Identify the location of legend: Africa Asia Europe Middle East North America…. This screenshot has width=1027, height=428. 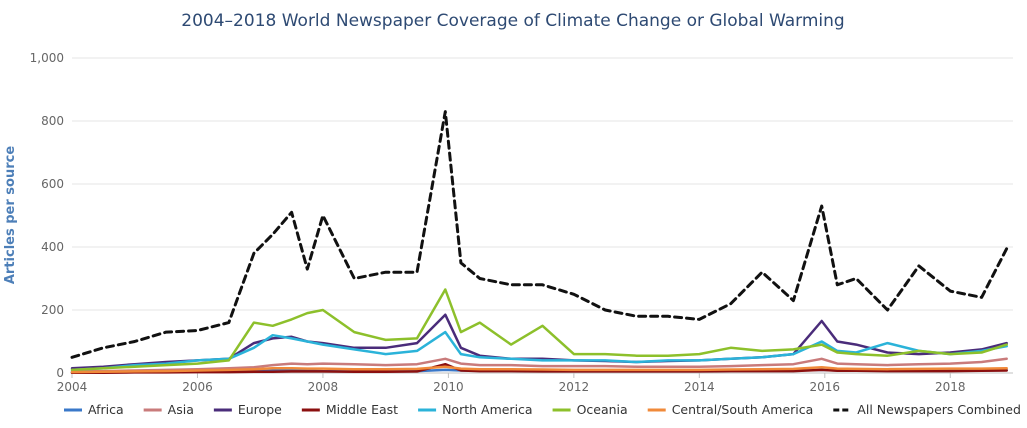
(542, 409).